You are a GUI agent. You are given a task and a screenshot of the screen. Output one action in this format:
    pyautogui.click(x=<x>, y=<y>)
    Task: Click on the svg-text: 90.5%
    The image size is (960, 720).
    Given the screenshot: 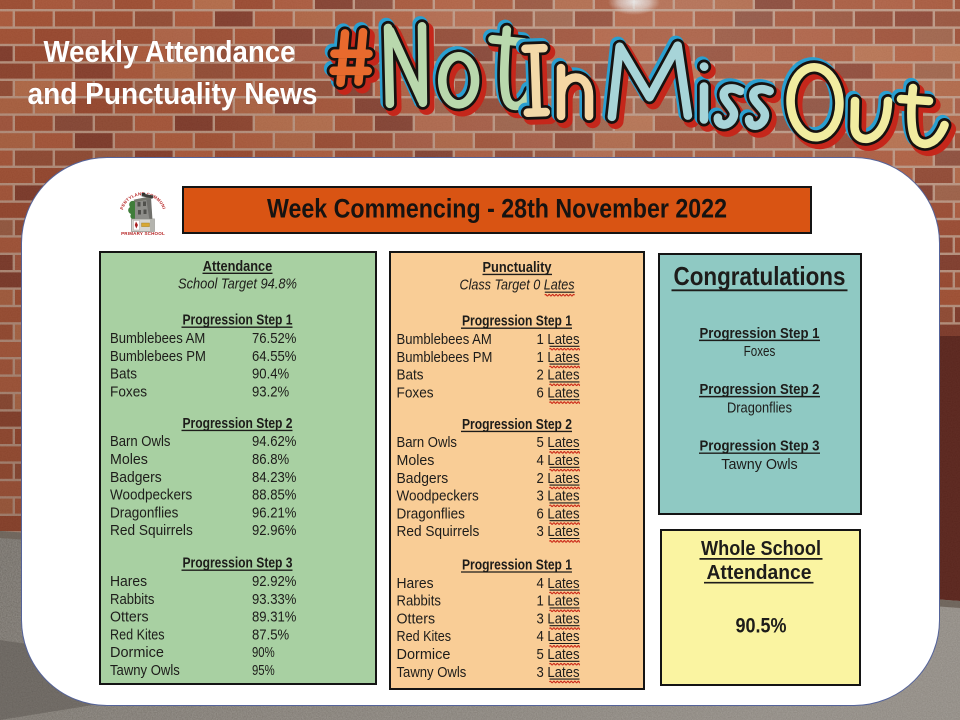 What is the action you would take?
    pyautogui.click(x=761, y=626)
    